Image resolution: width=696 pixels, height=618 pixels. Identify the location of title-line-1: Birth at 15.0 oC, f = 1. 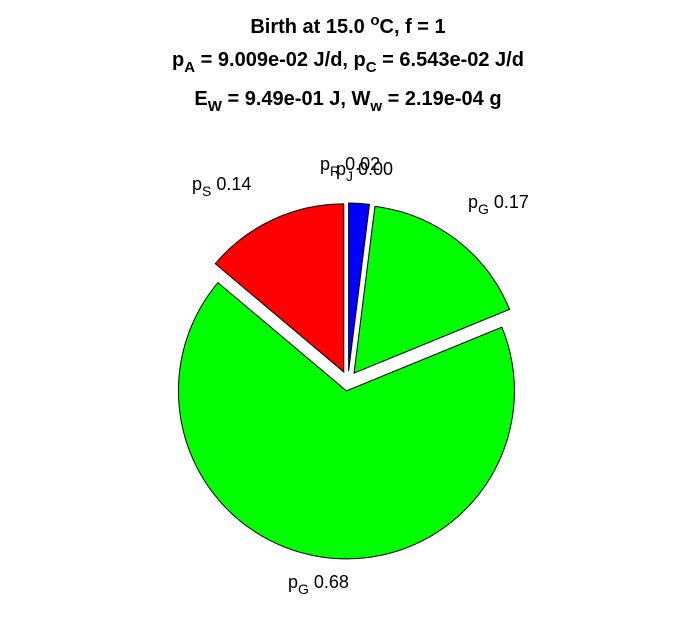
(347, 25).